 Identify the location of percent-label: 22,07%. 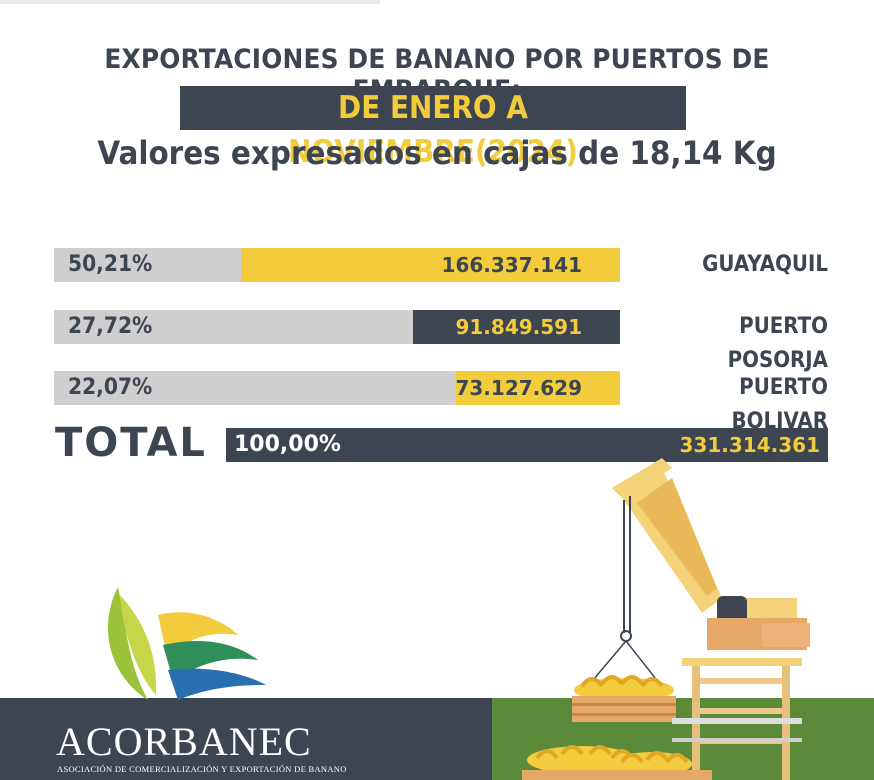
(110, 387).